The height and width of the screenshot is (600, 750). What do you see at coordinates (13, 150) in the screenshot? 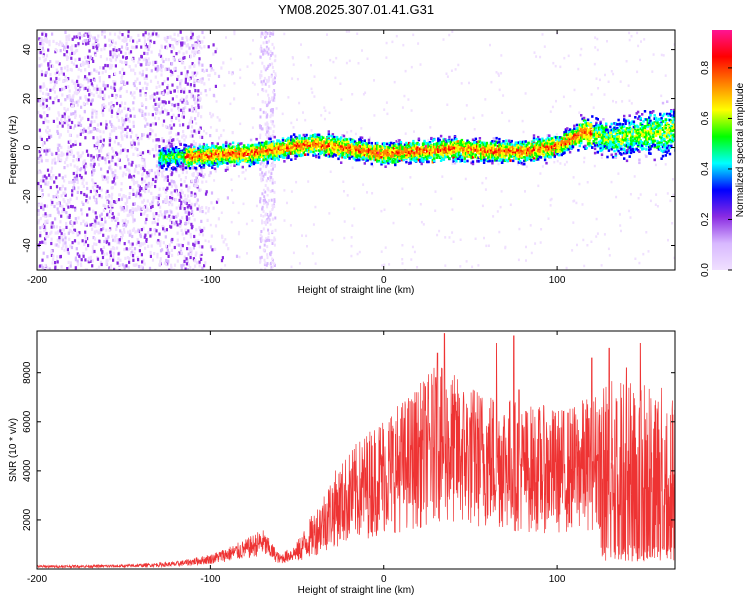
I see `spectrogram-ylabel: Frequency (Hz)` at bounding box center [13, 150].